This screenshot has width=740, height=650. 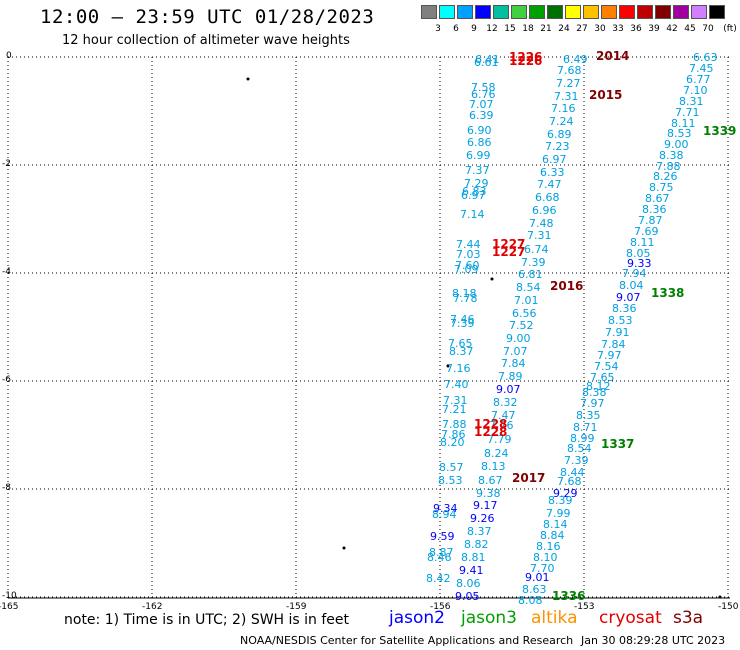 What do you see at coordinates (575, 59) in the screenshot?
I see `wave-height-value: 6.49` at bounding box center [575, 59].